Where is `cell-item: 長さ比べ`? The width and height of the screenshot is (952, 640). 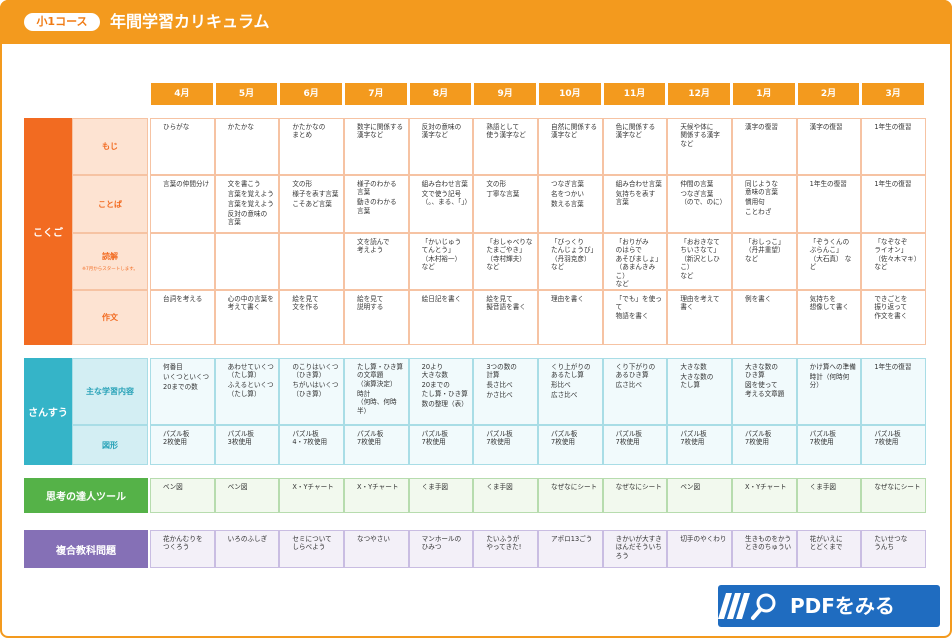
cell-item: 長さ比べ is located at coordinates (499, 385).